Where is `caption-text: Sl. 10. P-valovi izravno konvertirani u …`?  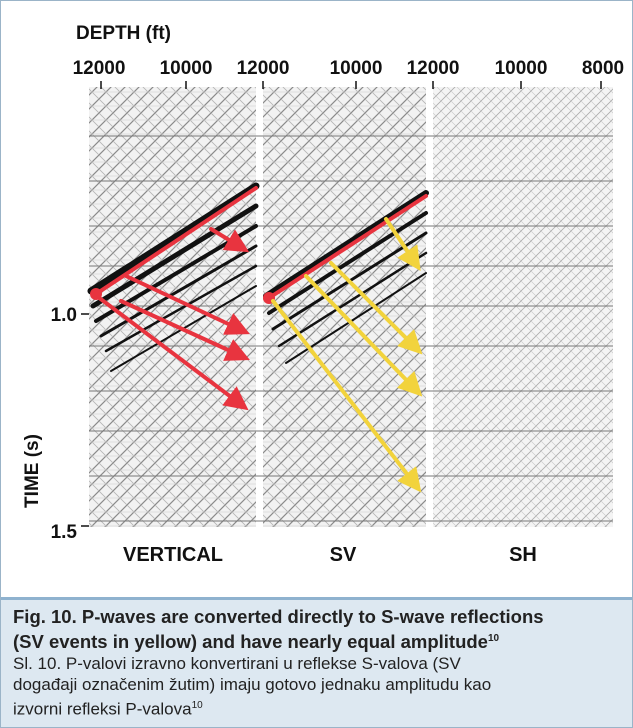 caption-text: Sl. 10. P-valovi izravno konvertirani u … is located at coordinates (237, 664).